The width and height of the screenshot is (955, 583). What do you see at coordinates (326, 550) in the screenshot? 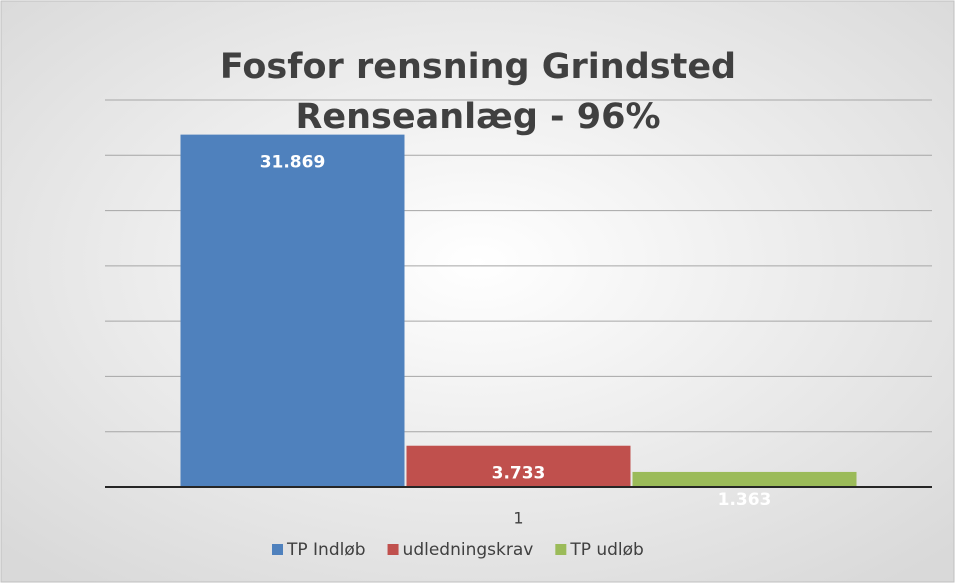
I see `legend-label: TP Indløb` at bounding box center [326, 550].